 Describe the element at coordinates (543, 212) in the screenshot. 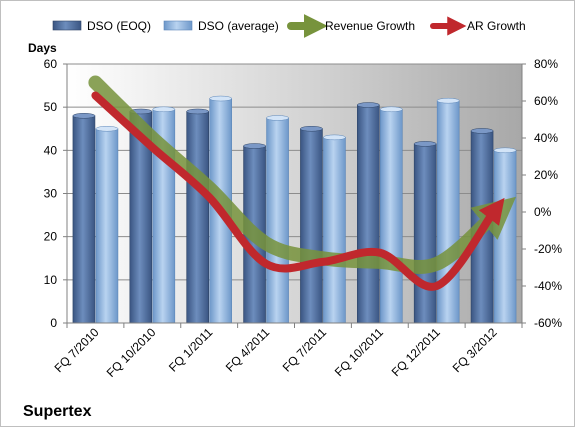

I see `y2-tick-label-3: 0%` at that location.